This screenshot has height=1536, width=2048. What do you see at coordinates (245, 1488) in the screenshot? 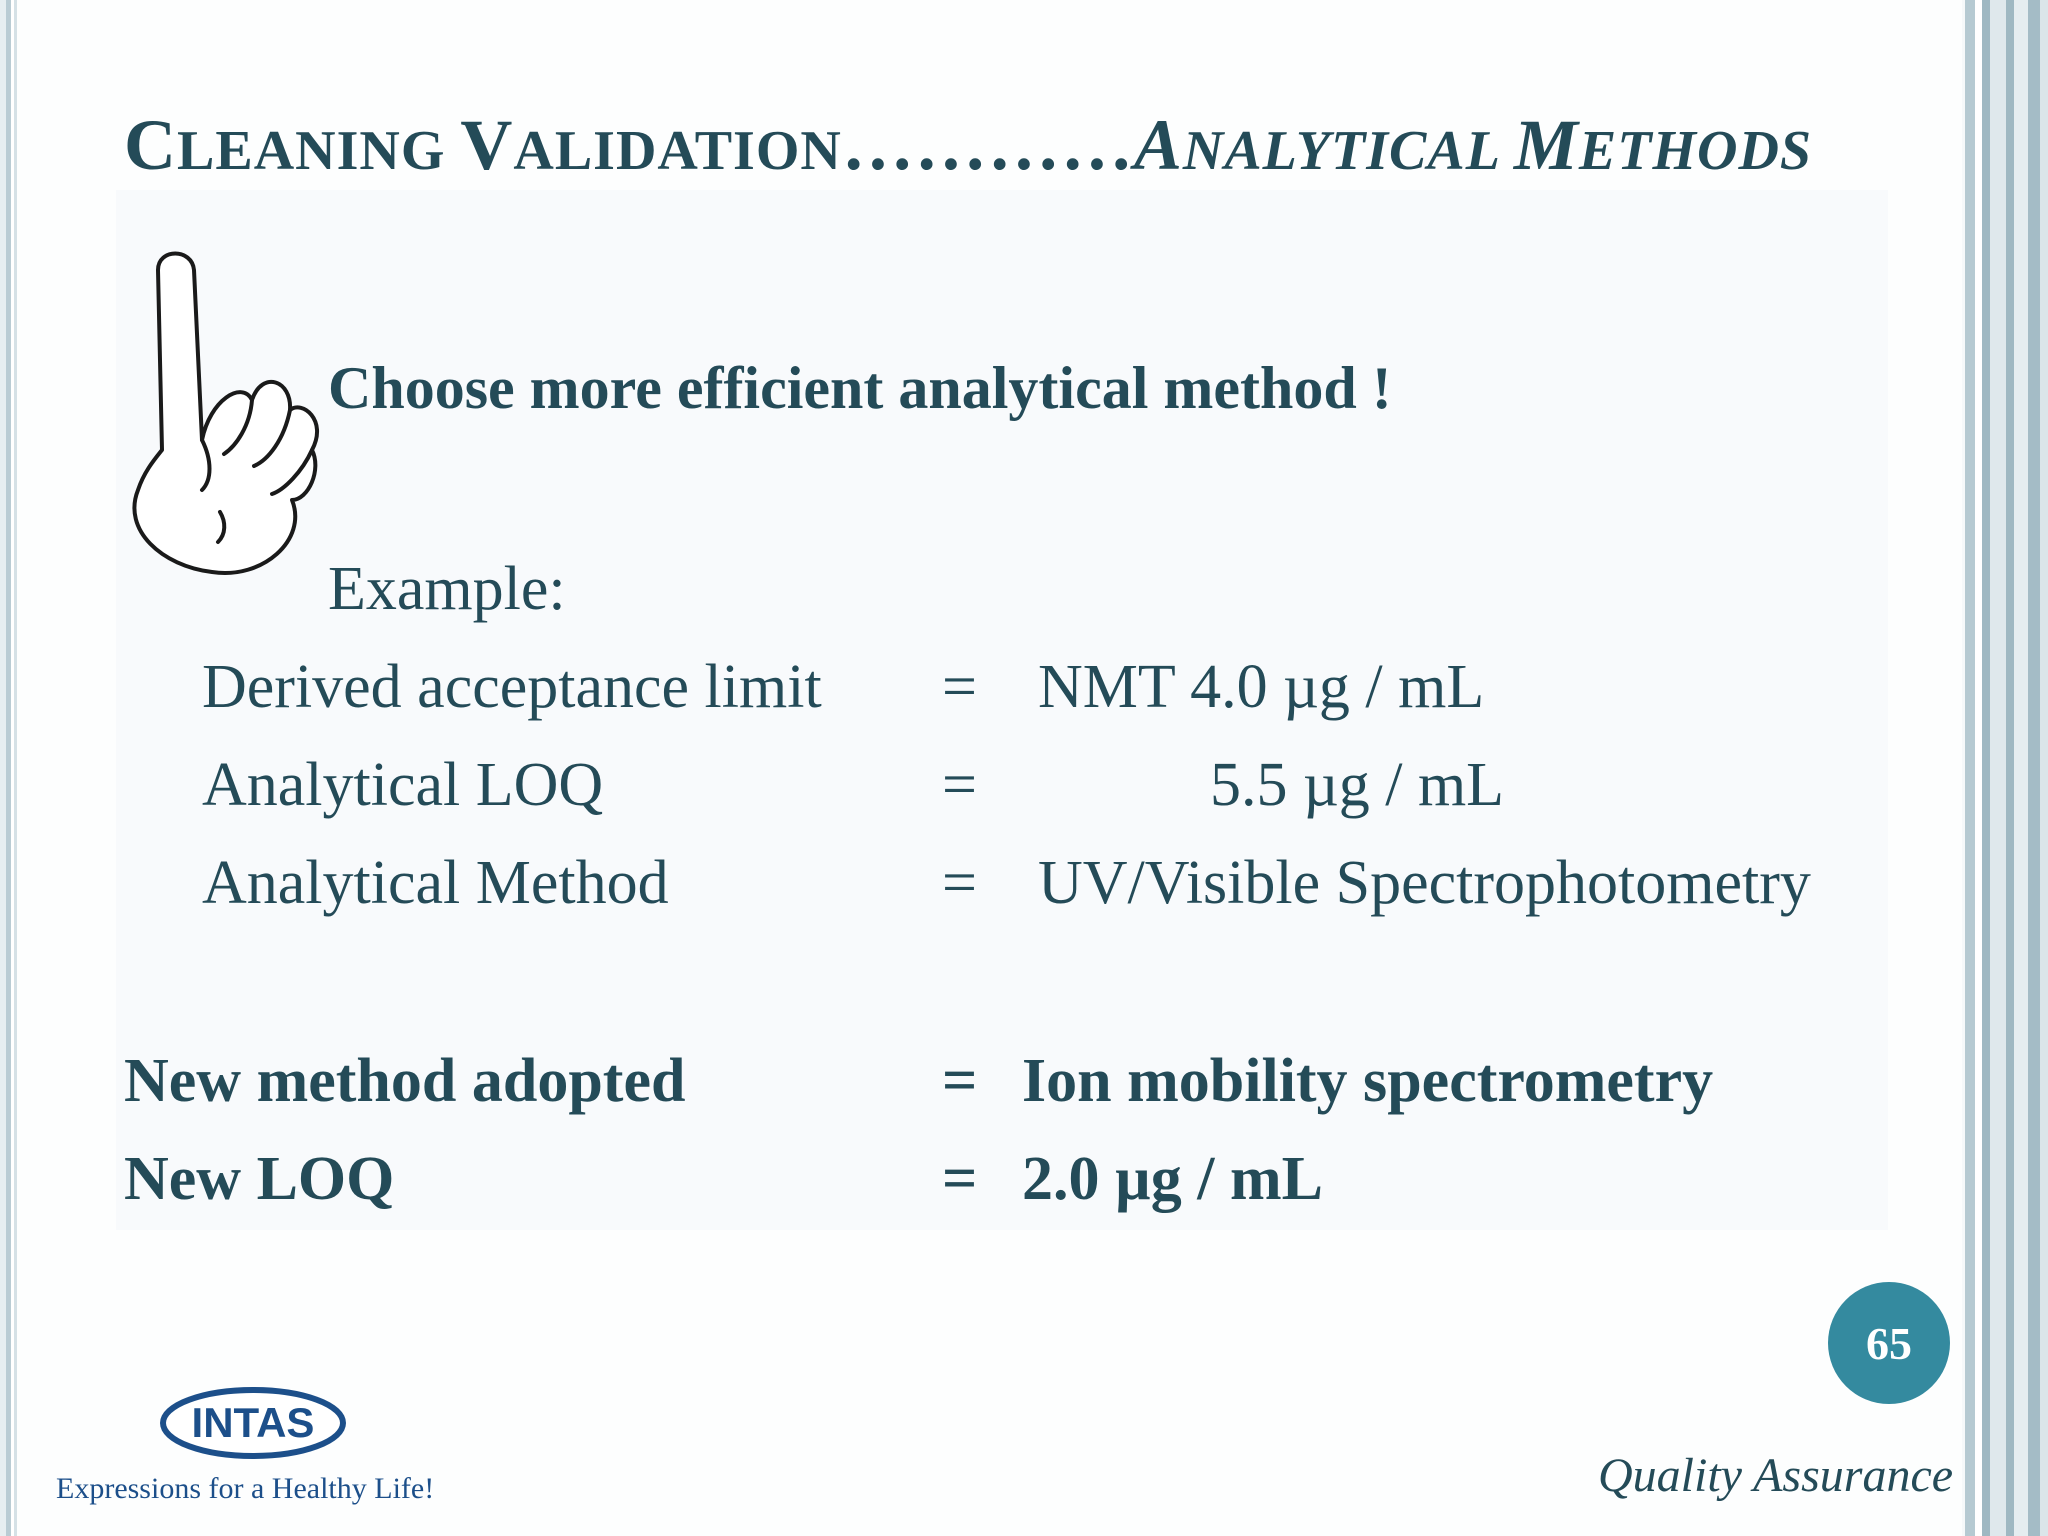
I see `logo-tagline: Expressions for a Healthy Life!` at bounding box center [245, 1488].